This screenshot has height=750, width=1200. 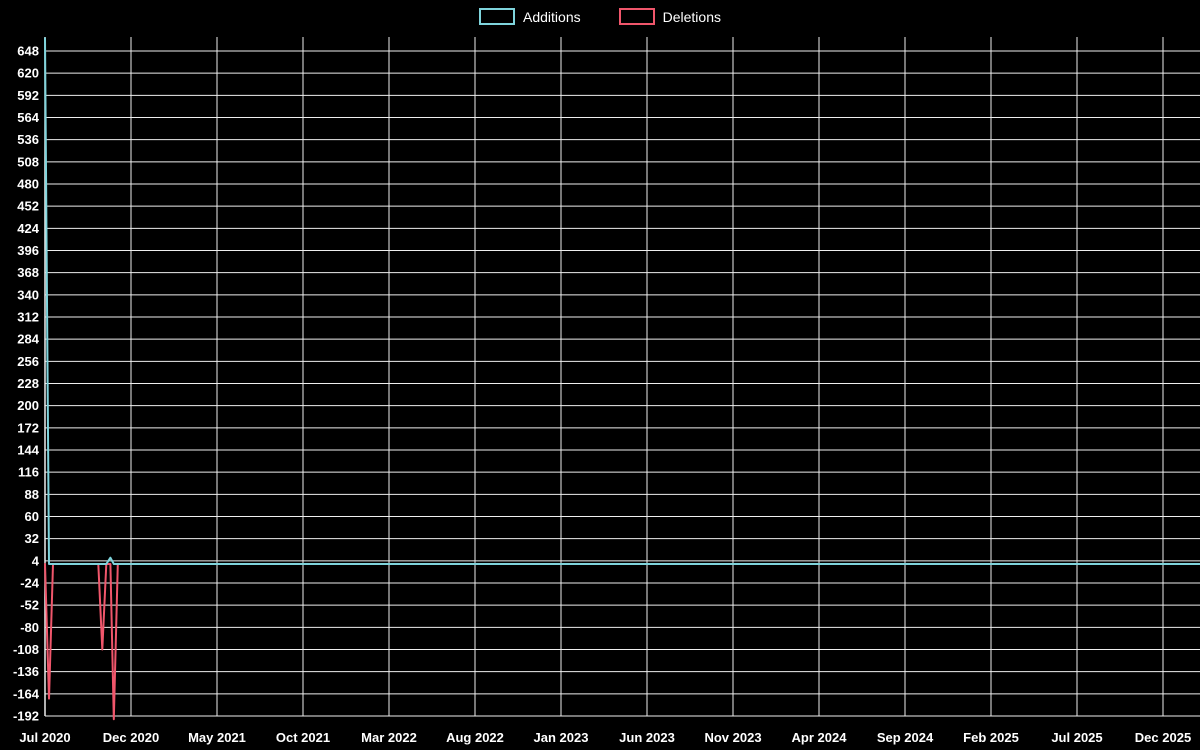 What do you see at coordinates (991, 737) in the screenshot?
I see `x-tick-label: Feb 2025` at bounding box center [991, 737].